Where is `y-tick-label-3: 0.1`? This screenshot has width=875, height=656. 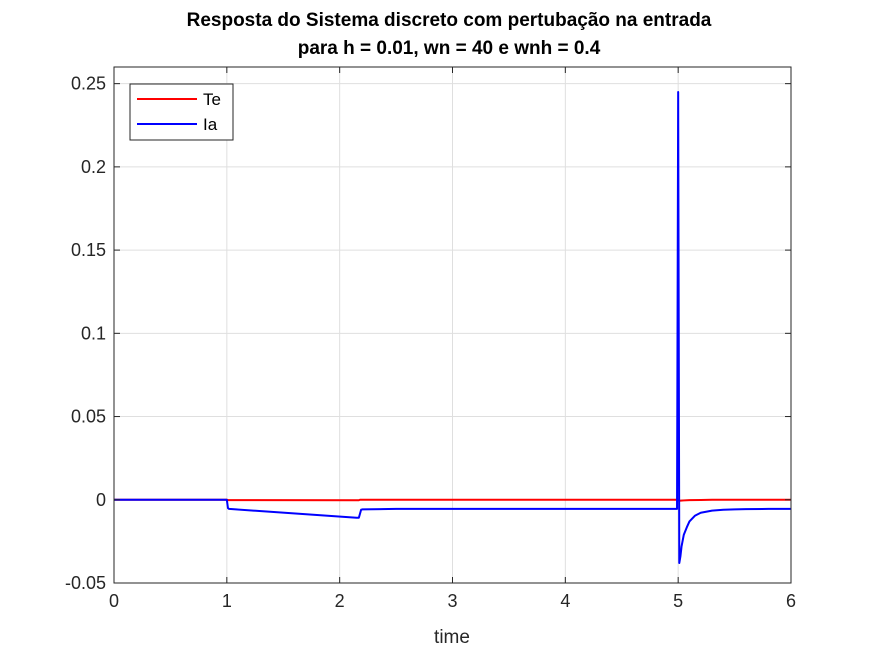
y-tick-label-3: 0.1 is located at coordinates (93, 333).